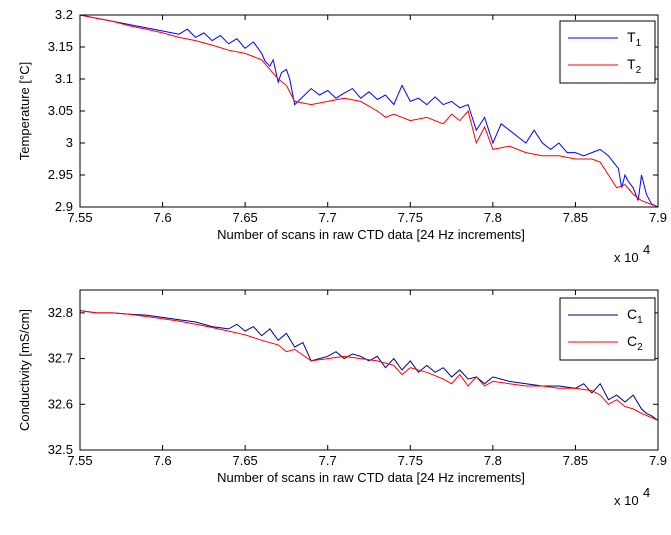  Describe the element at coordinates (69, 142) in the screenshot. I see `y-tick-label: 3` at that location.